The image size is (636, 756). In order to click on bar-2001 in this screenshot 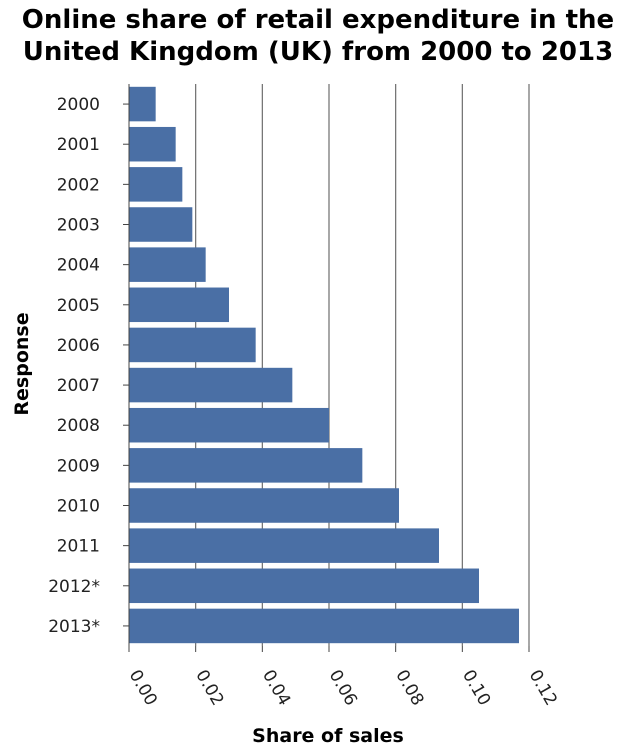, I will do `click(152, 144)`.